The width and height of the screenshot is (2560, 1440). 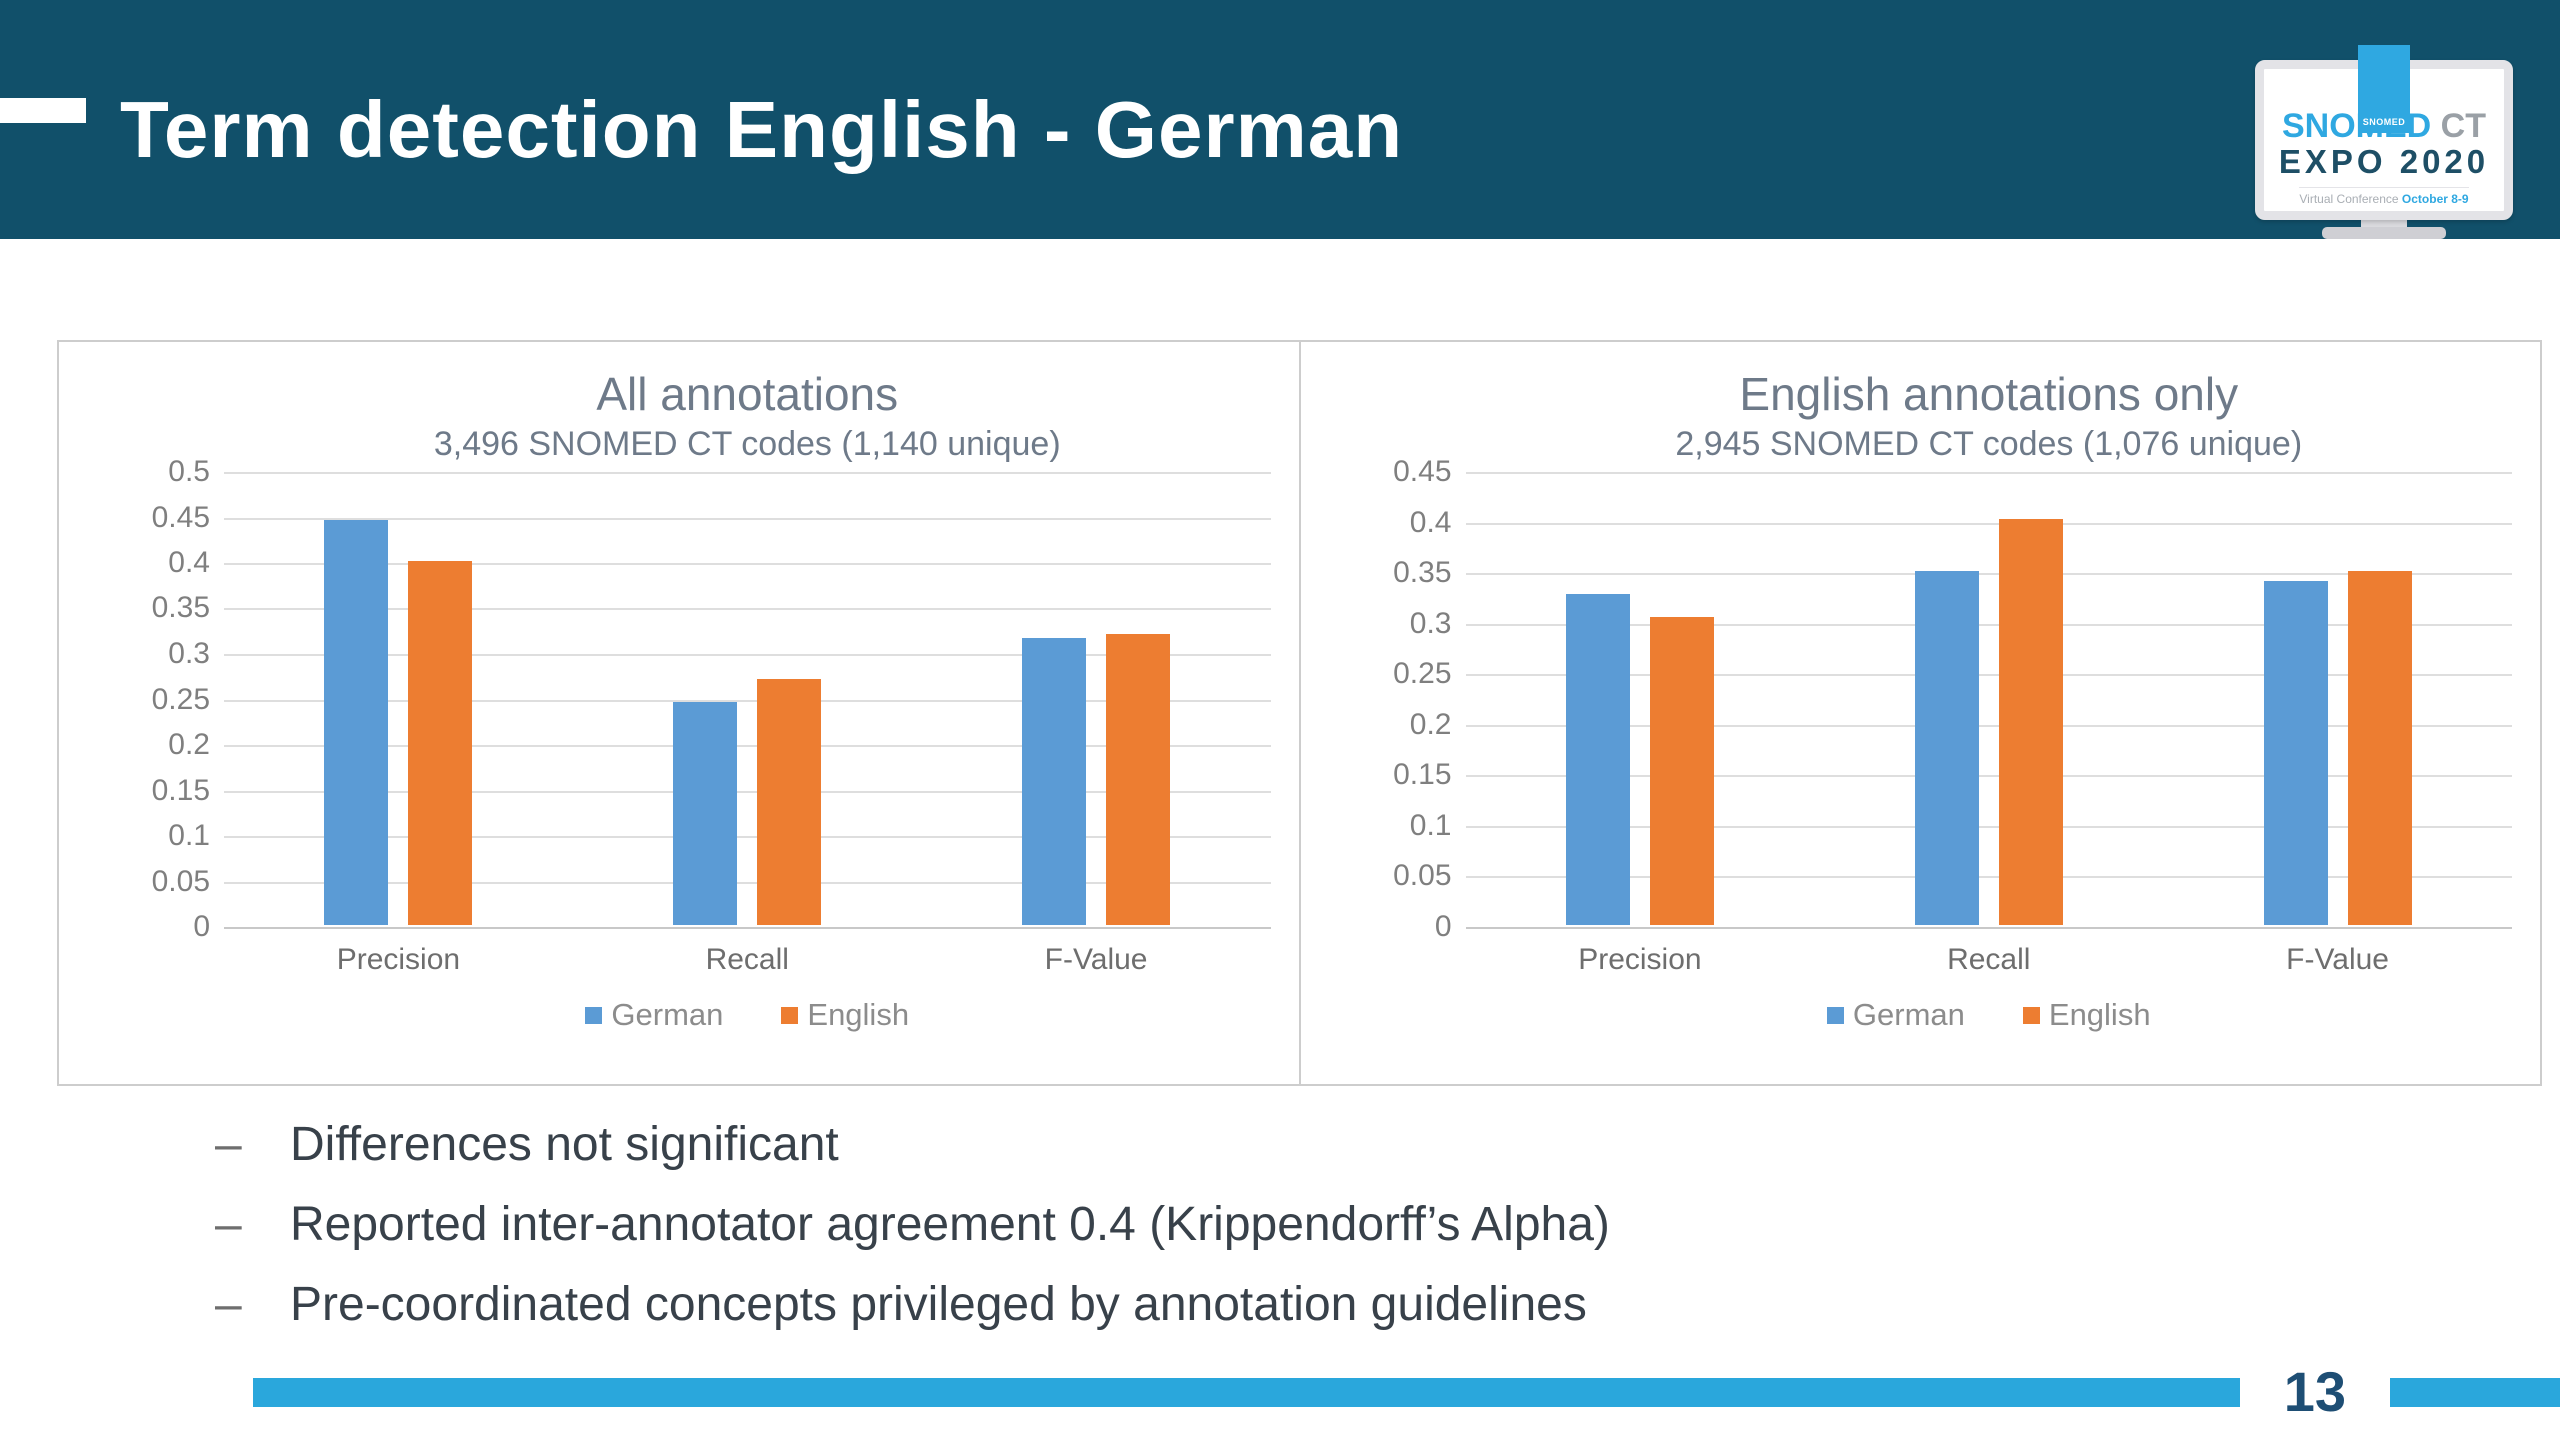 I want to click on y-axis: 0 0.05 0.1 0.15 0.2 0.25 0.3 0.35 0.4 0.45 0.5, so click(x=141, y=699).